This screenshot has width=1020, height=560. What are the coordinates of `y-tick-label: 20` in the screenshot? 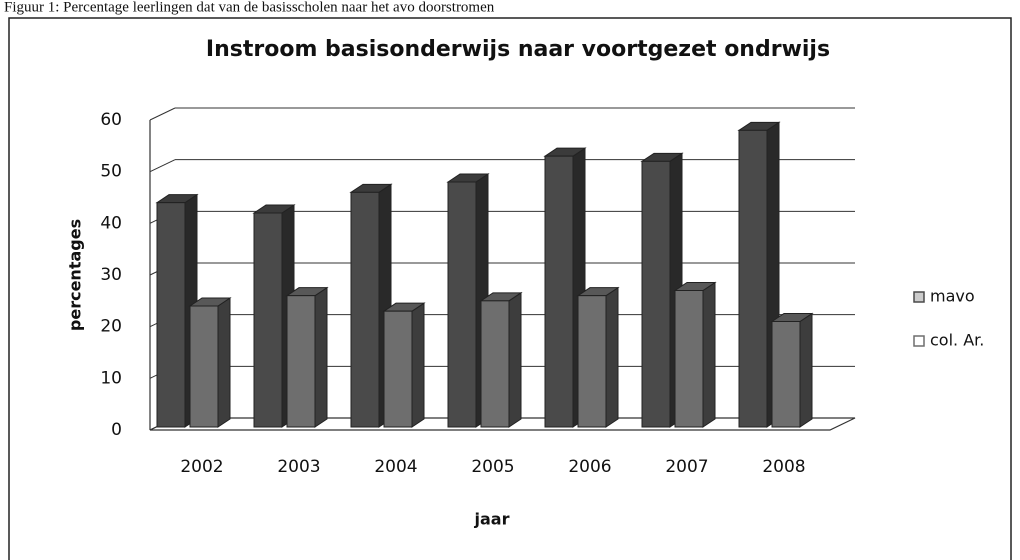 It's located at (111, 327).